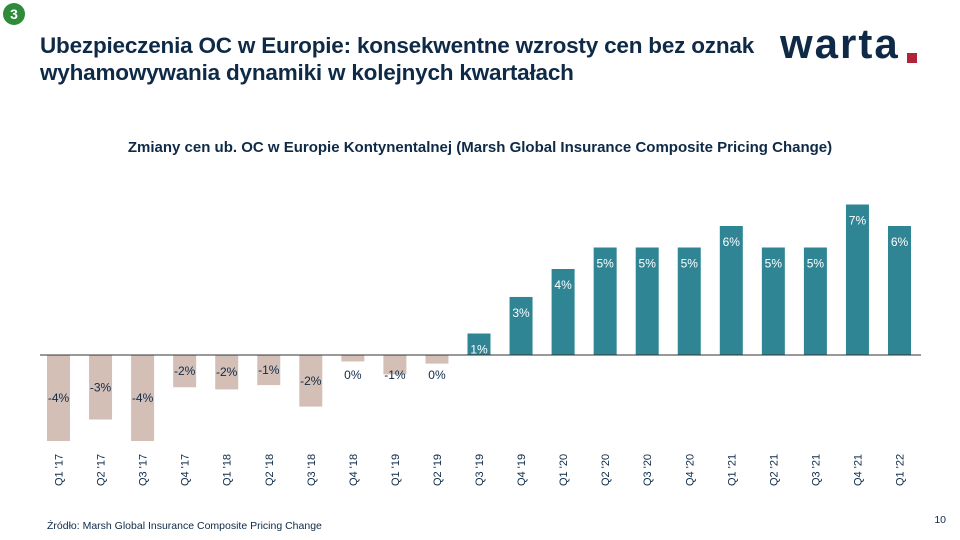 This screenshot has width=960, height=540. I want to click on data-label-6: -2%, so click(311, 381).